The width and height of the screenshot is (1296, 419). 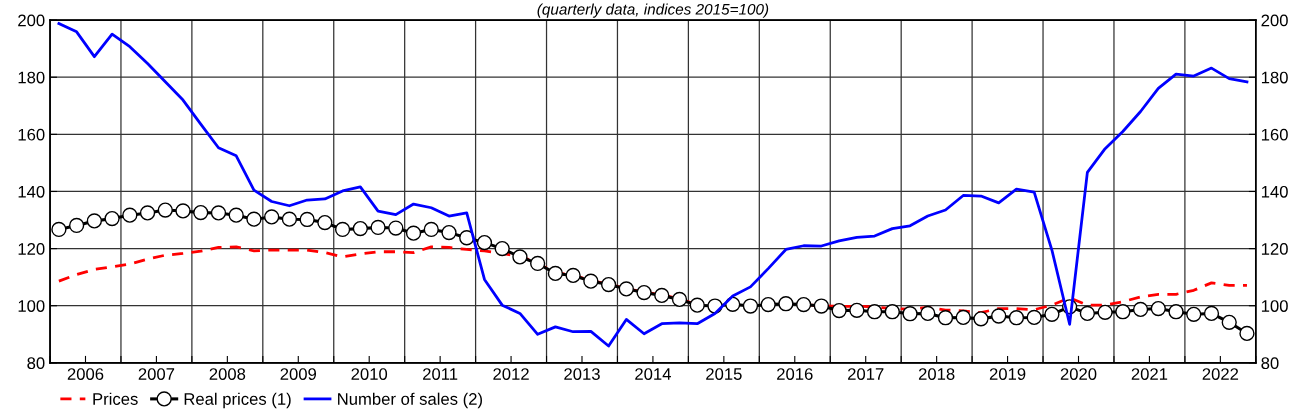 I want to click on y-tick-label: 160, so click(x=31, y=134).